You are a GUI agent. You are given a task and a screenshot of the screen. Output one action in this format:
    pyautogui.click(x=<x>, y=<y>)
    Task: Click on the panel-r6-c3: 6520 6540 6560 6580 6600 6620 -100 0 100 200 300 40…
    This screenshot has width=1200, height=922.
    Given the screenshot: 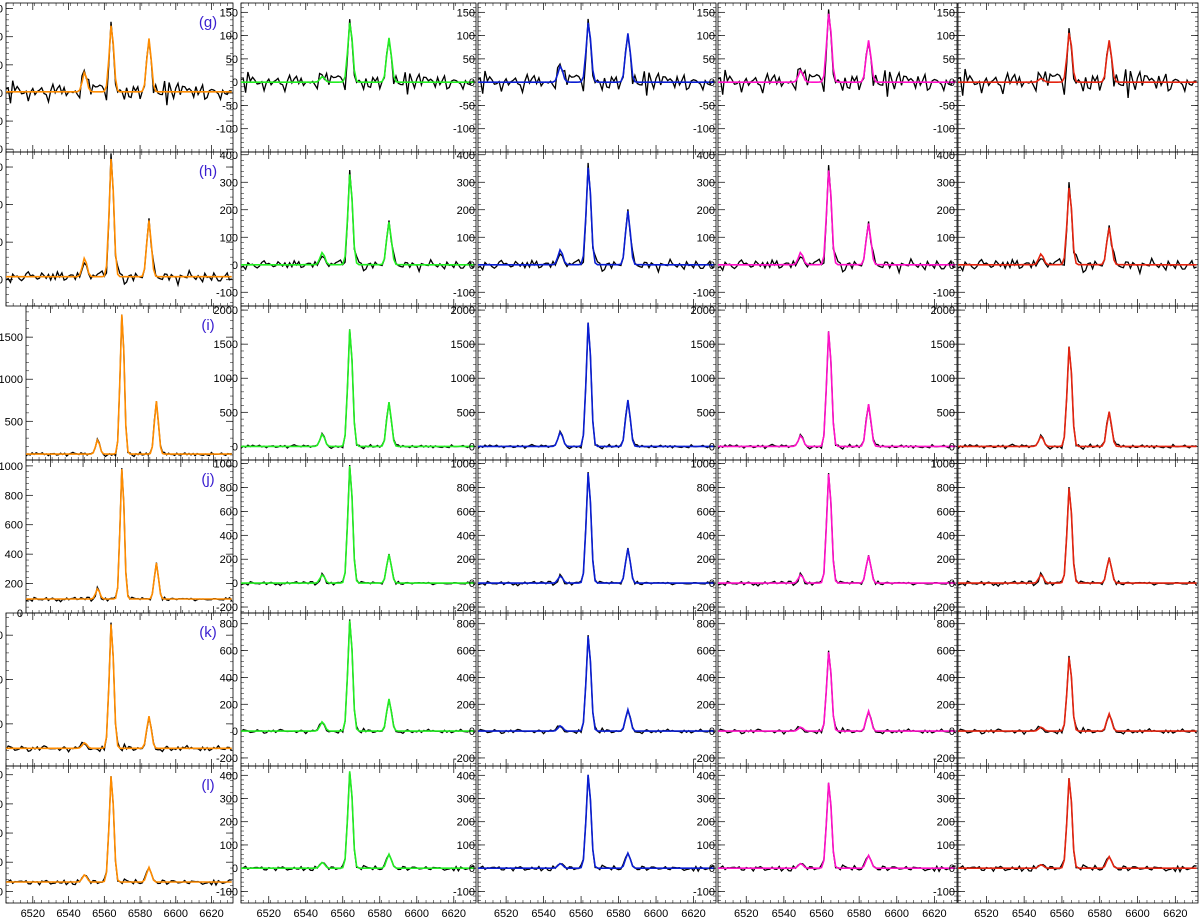 What is the action you would take?
    pyautogui.click(x=585, y=842)
    